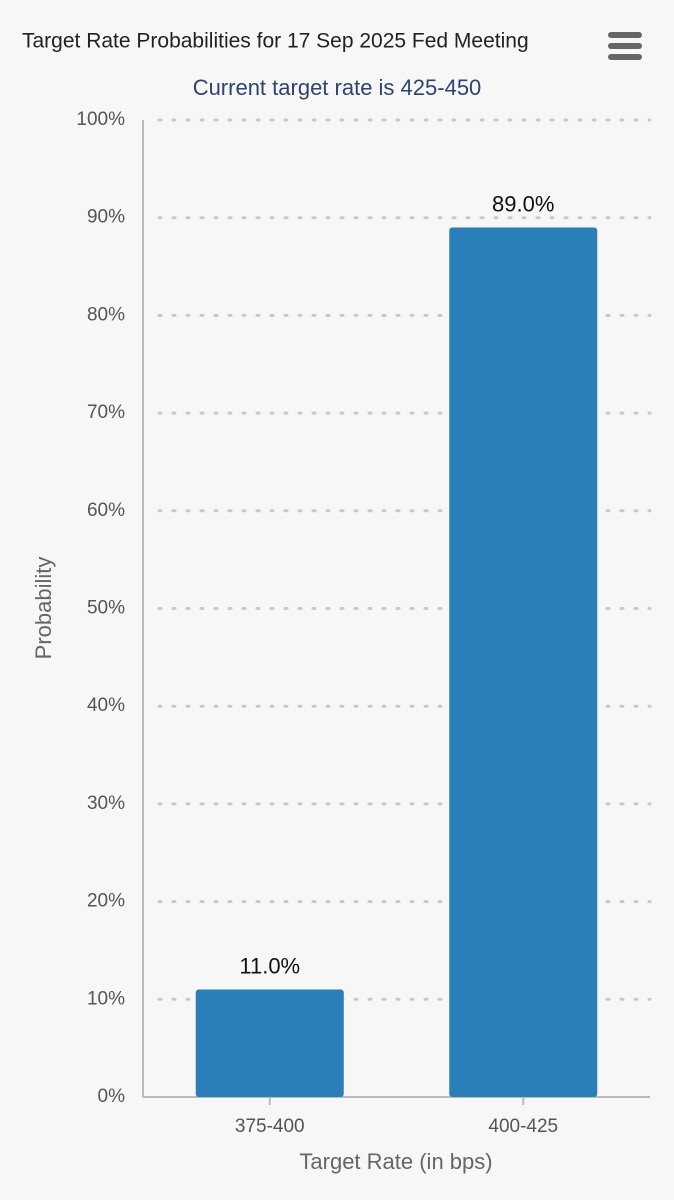  Describe the element at coordinates (106, 314) in the screenshot. I see `y-tick-label: 80%` at that location.